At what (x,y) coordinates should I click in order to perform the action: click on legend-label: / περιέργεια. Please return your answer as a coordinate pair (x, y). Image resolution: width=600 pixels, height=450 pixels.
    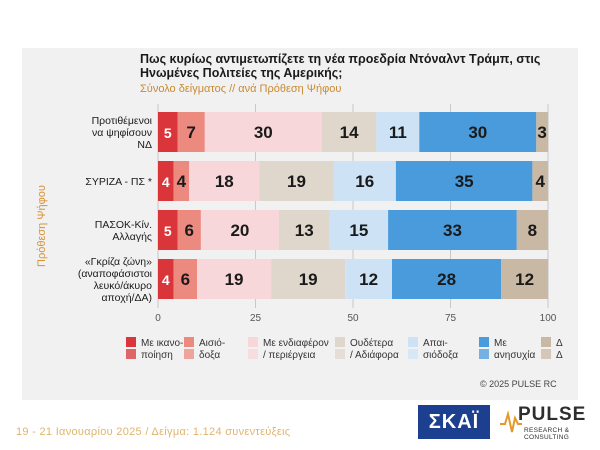
    Looking at the image, I should click on (289, 355).